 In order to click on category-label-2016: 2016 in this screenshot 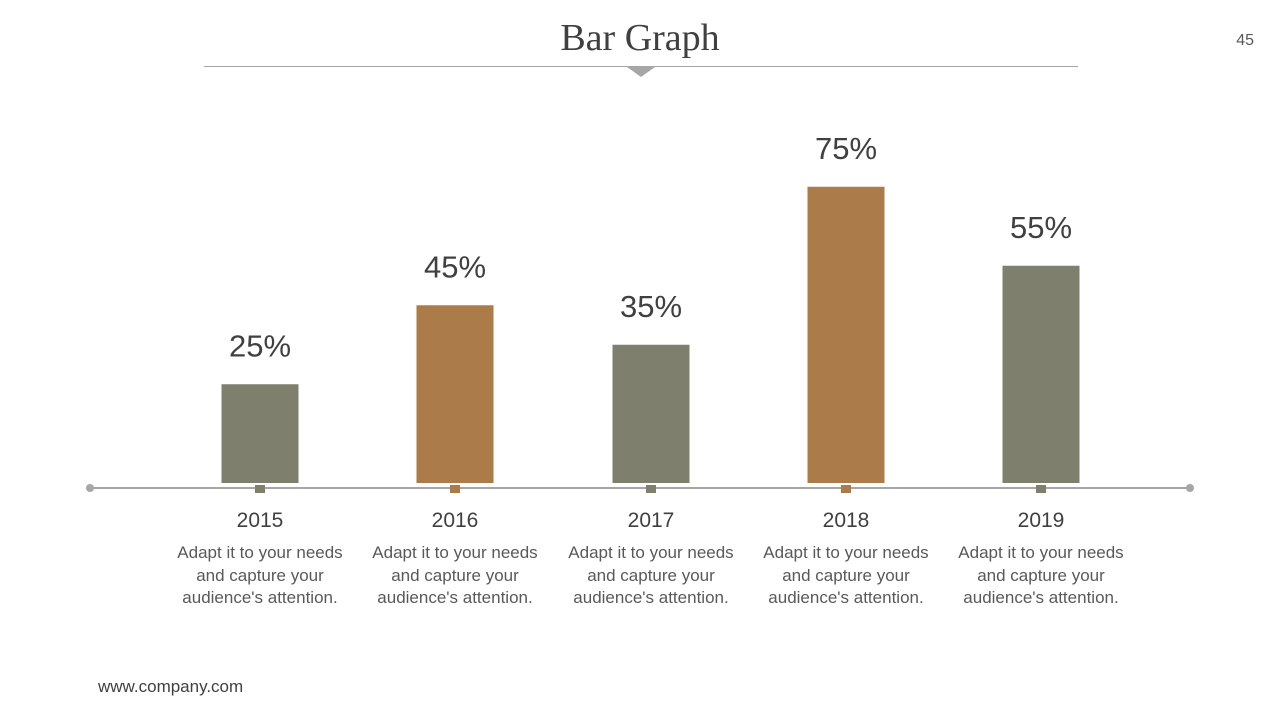, I will do `click(455, 520)`.